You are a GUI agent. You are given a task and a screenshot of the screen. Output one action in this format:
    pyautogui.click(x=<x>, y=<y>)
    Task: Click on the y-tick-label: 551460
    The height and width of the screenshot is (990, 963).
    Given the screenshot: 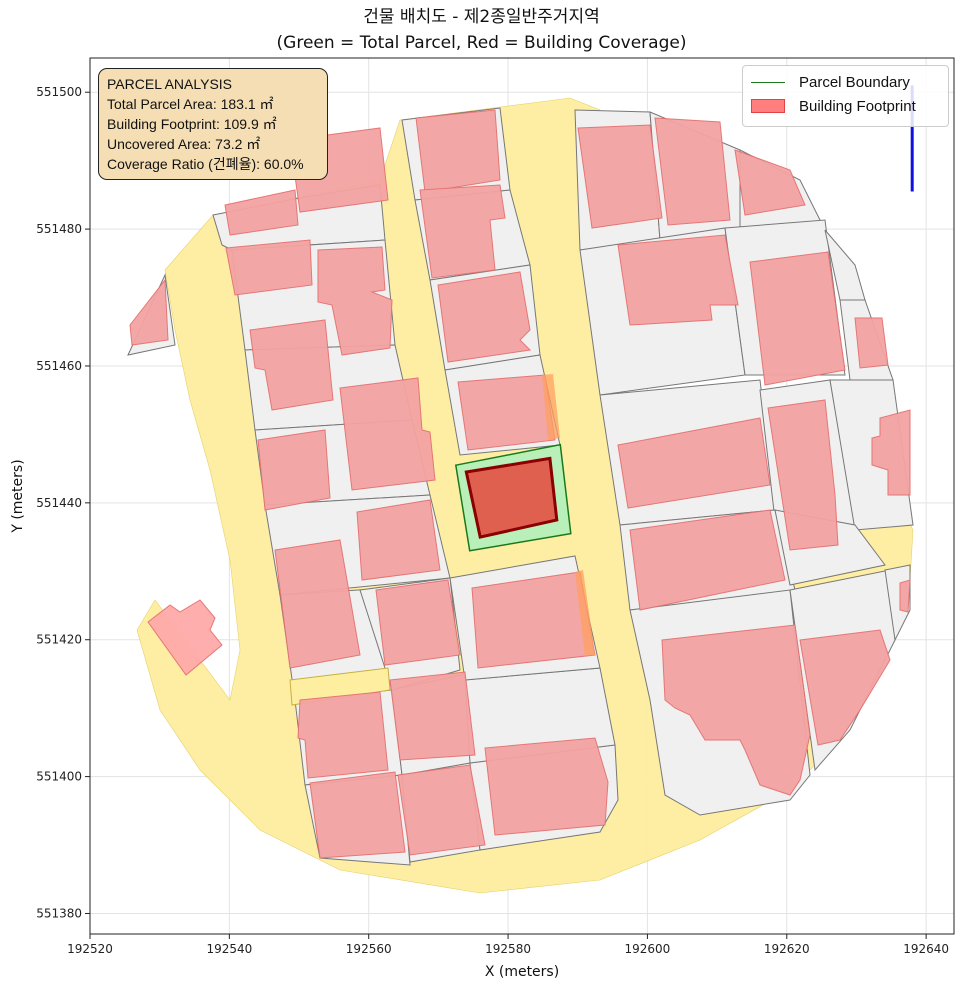 What is the action you would take?
    pyautogui.click(x=59, y=366)
    